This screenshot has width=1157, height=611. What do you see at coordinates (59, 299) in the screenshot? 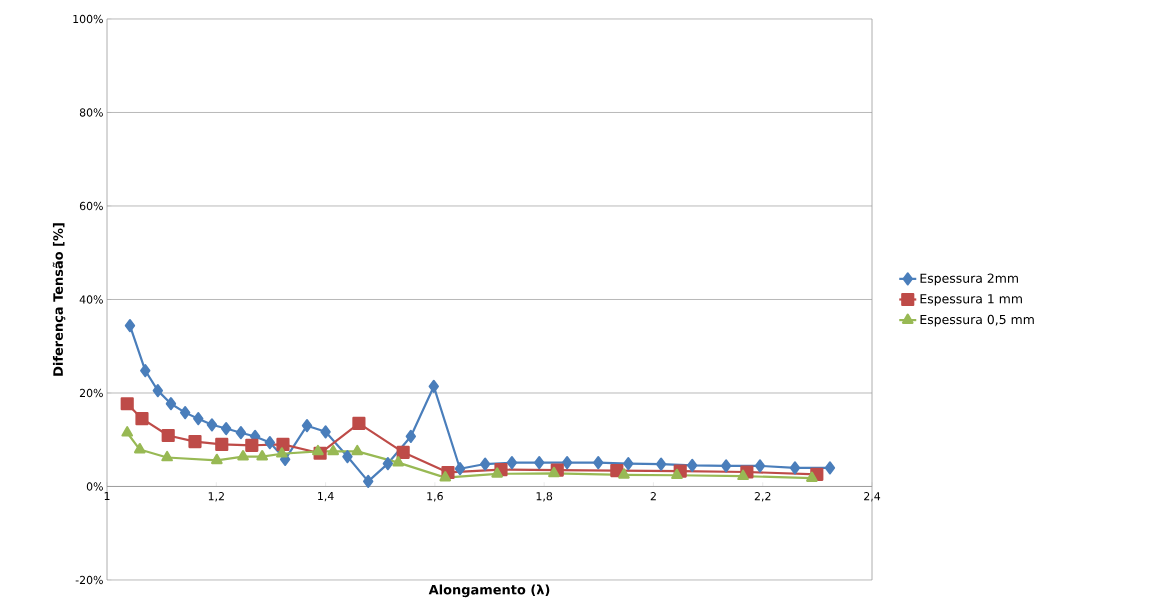
I see `y-axis-title: Diferença Tensão [%]` at bounding box center [59, 299].